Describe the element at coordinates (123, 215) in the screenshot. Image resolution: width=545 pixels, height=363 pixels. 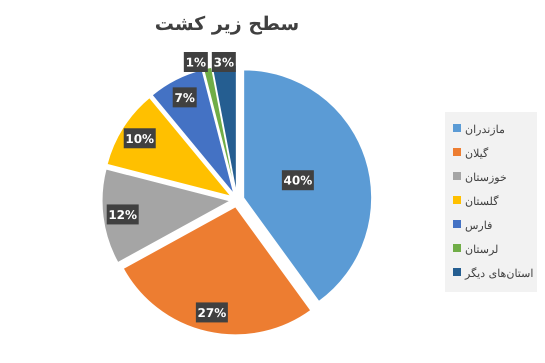
I see `data-label: 12%` at that location.